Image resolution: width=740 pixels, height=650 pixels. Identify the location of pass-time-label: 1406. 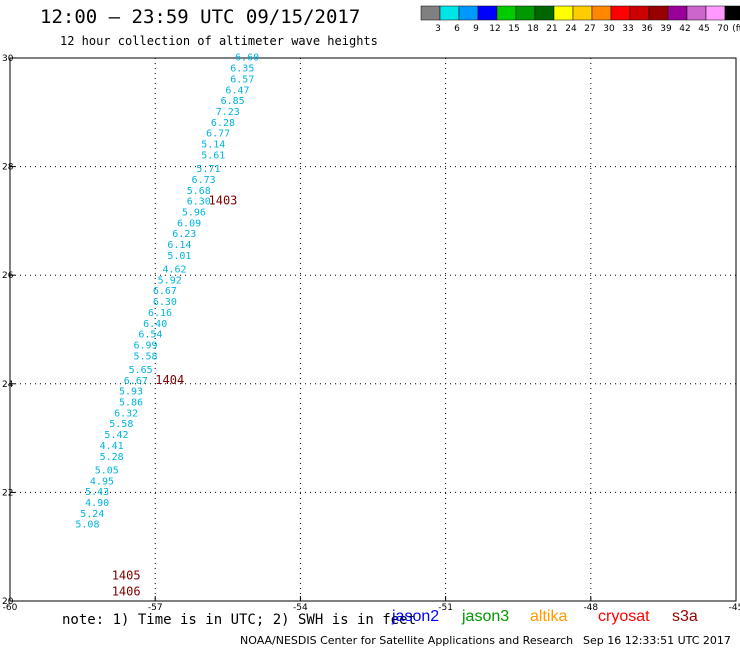
(126, 592).